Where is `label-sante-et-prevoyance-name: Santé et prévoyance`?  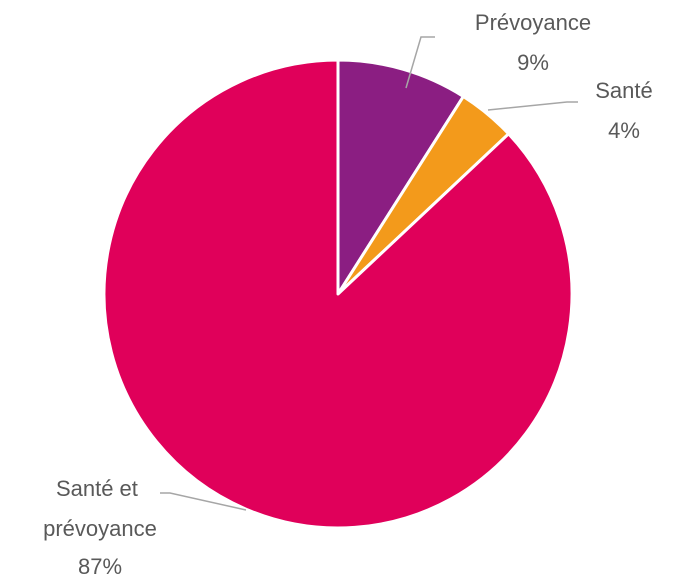
label-sante-et-prevoyance-name: Santé et prévoyance is located at coordinates (100, 508).